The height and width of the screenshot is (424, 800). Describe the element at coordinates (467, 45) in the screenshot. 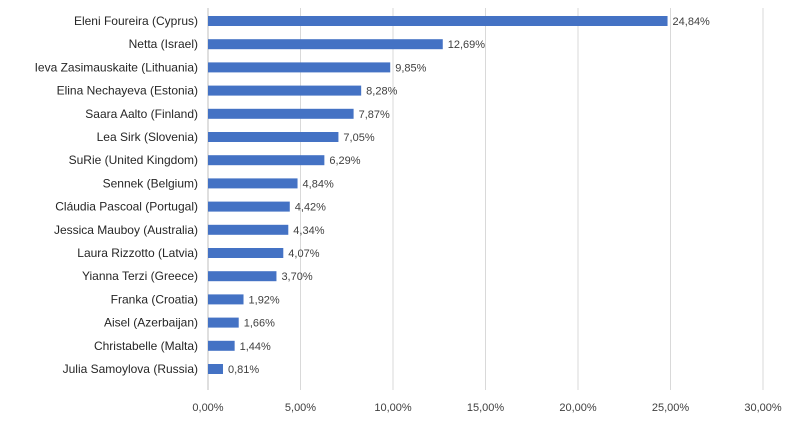

I see `data-label: 12,69%` at that location.